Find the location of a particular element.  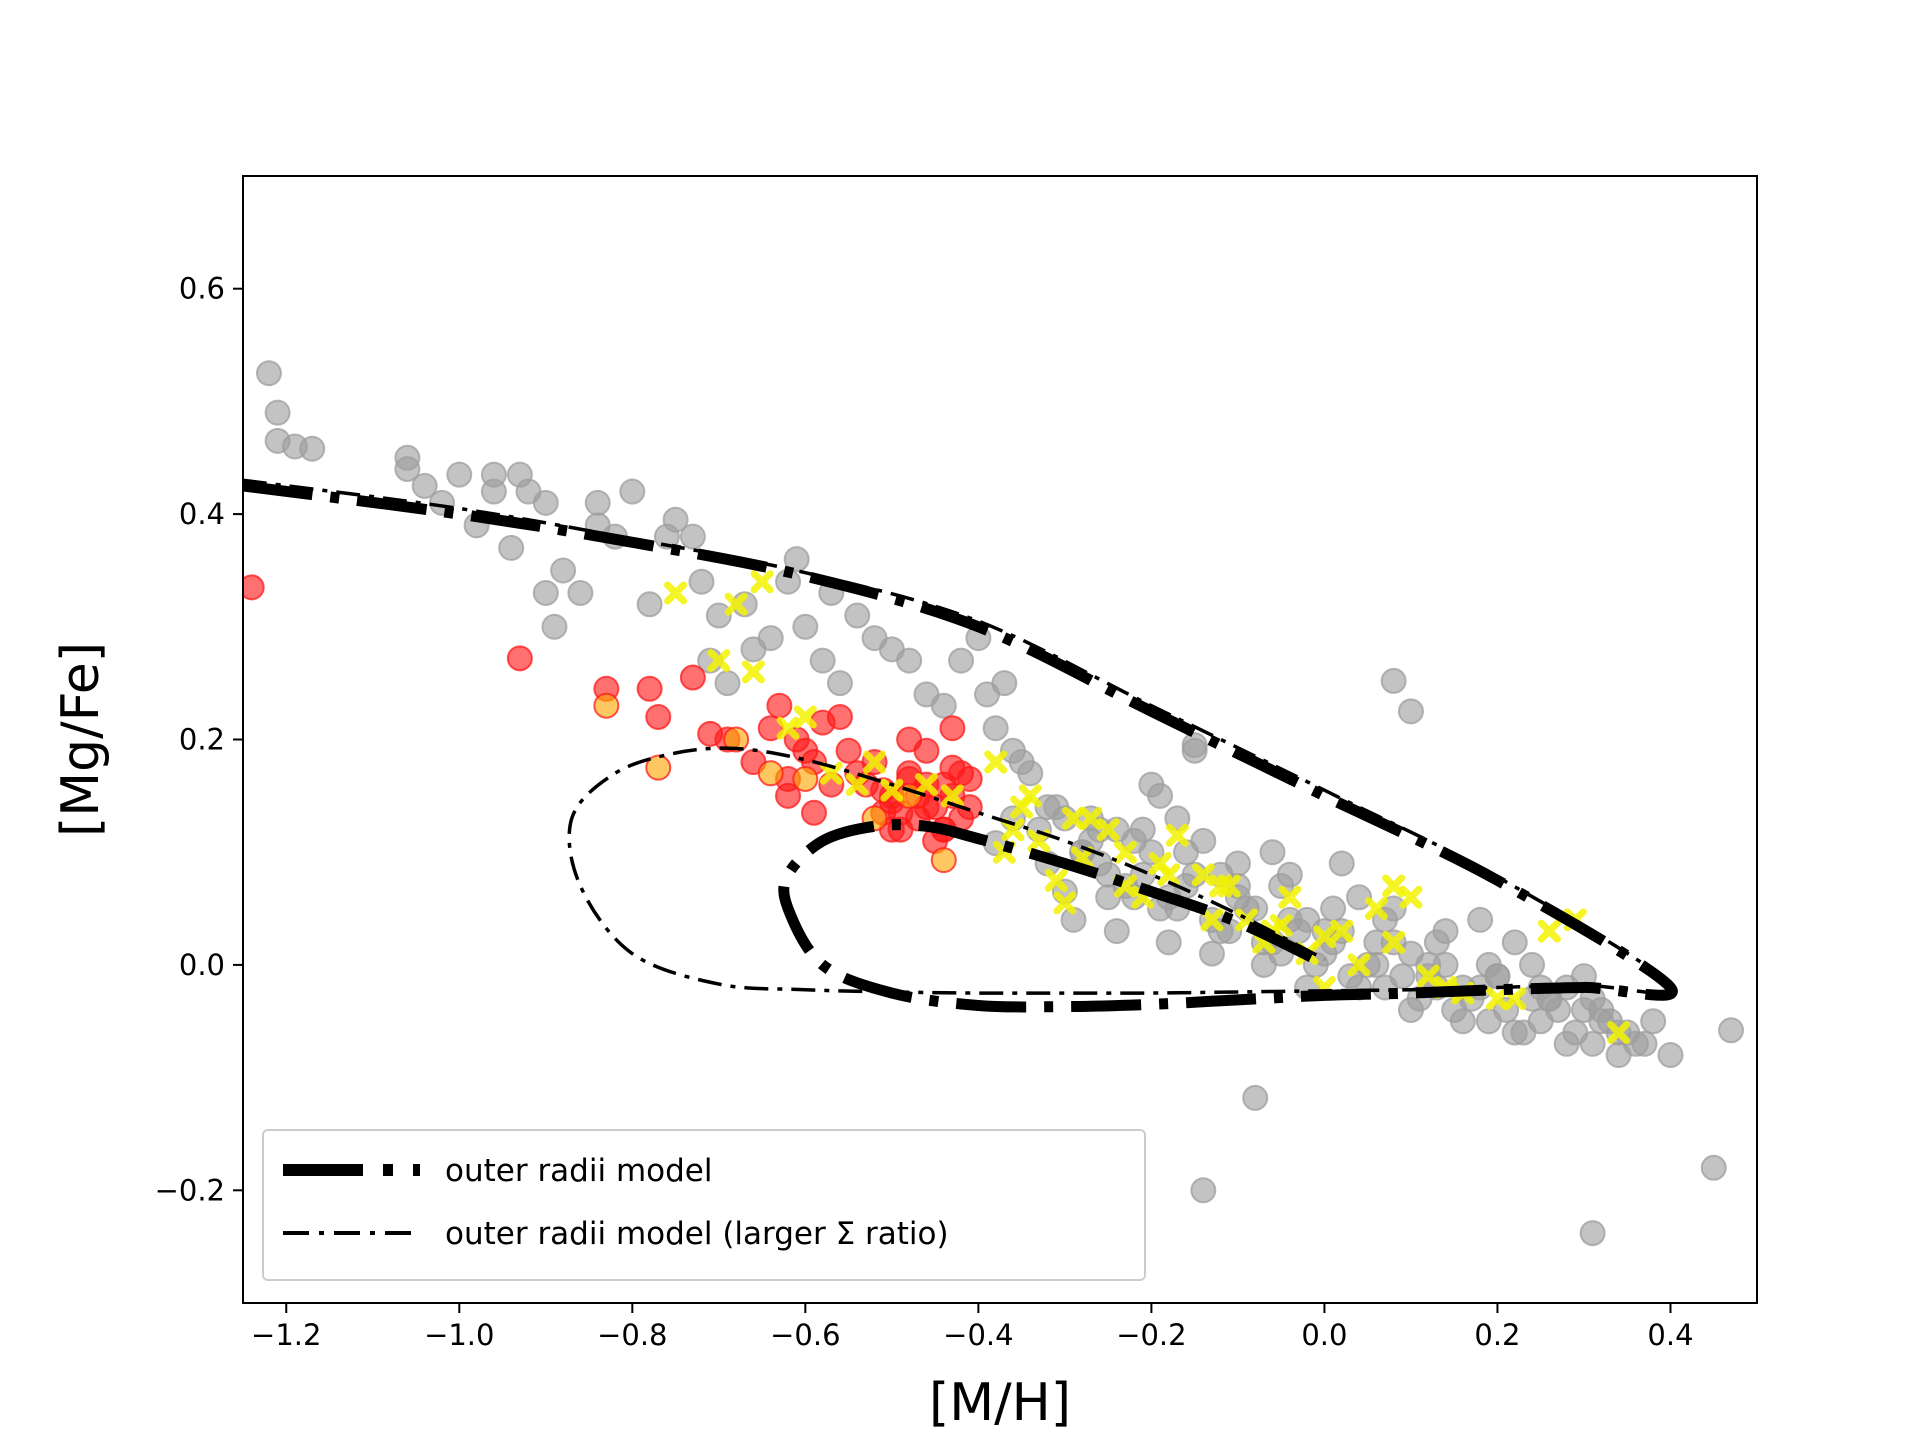

legend-label-outer-radii-model: outer radii model is located at coordinates (578, 1171).